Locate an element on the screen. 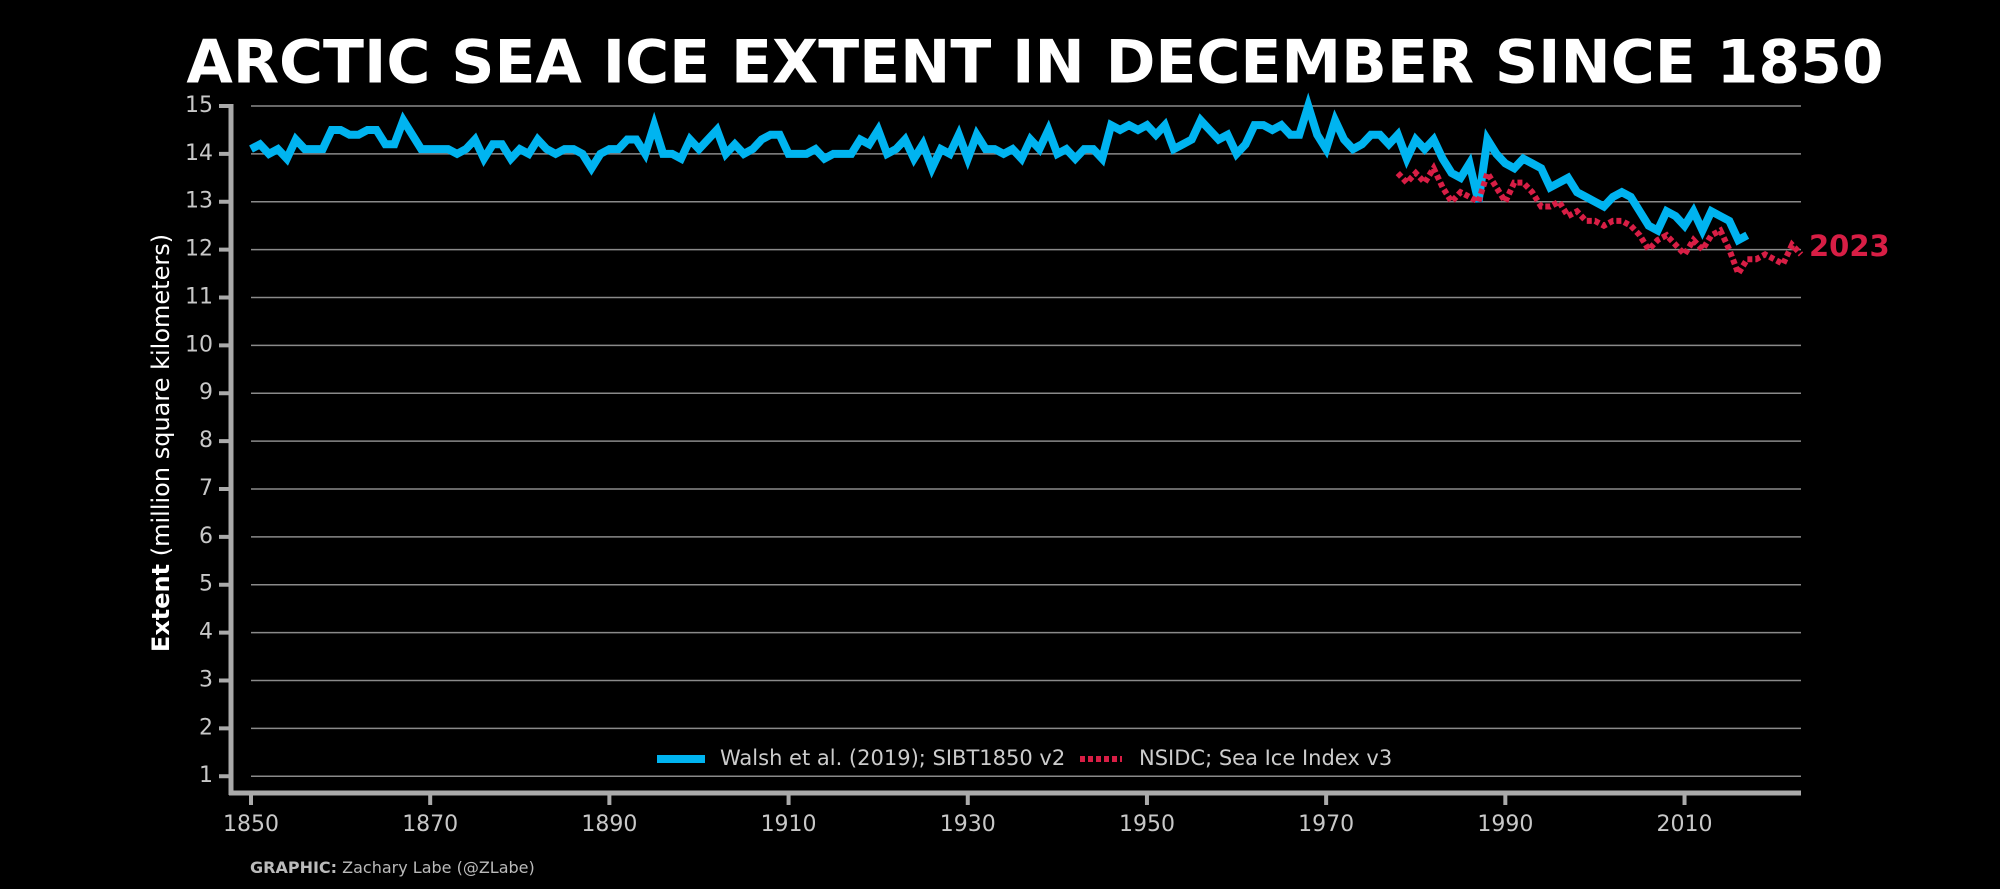  y-tick-label: 11 is located at coordinates (199, 296).